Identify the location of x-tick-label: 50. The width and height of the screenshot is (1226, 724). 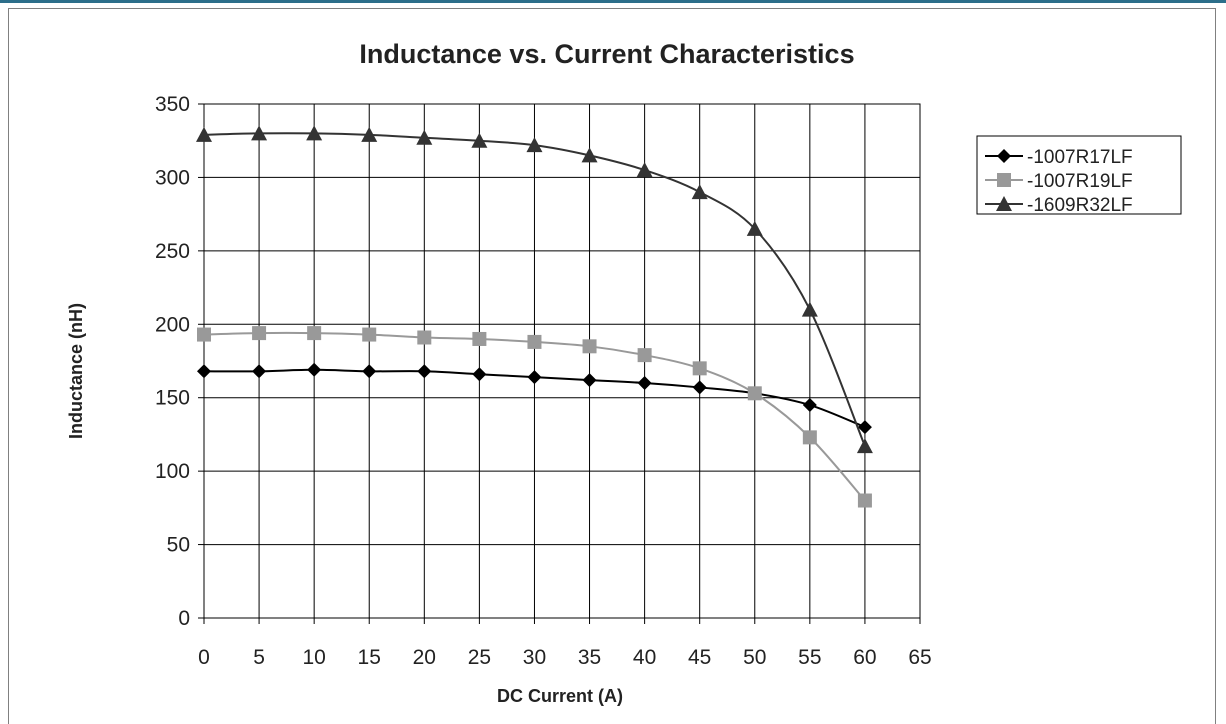
(754, 657).